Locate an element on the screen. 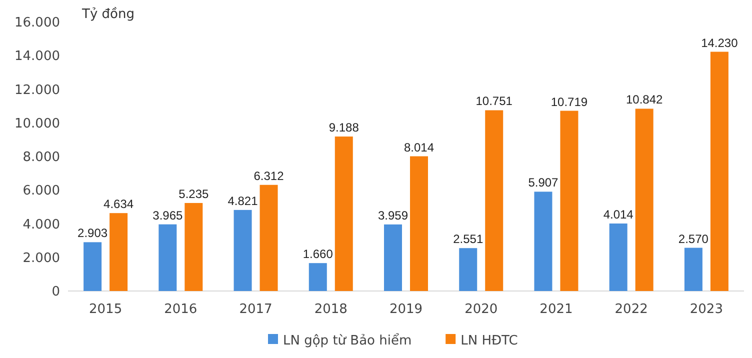  y-tick-label: 14.000 is located at coordinates (37, 56).